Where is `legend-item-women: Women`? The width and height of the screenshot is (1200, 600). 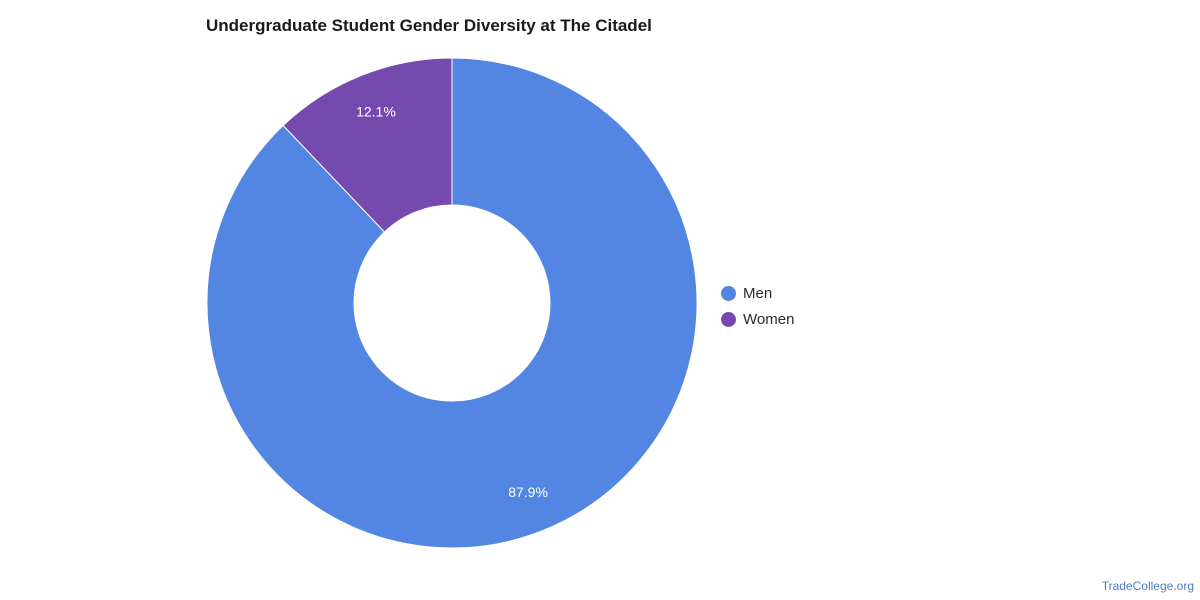 legend-item-women: Women is located at coordinates (757, 319).